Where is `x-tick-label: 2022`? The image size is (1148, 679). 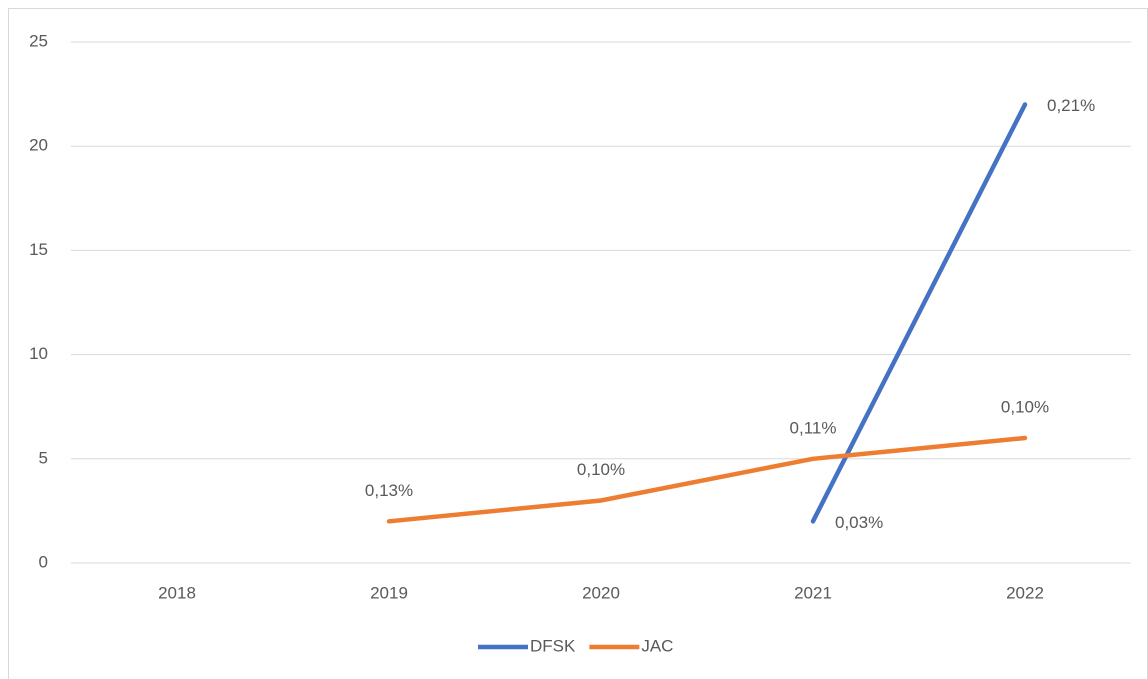
x-tick-label: 2022 is located at coordinates (1025, 592).